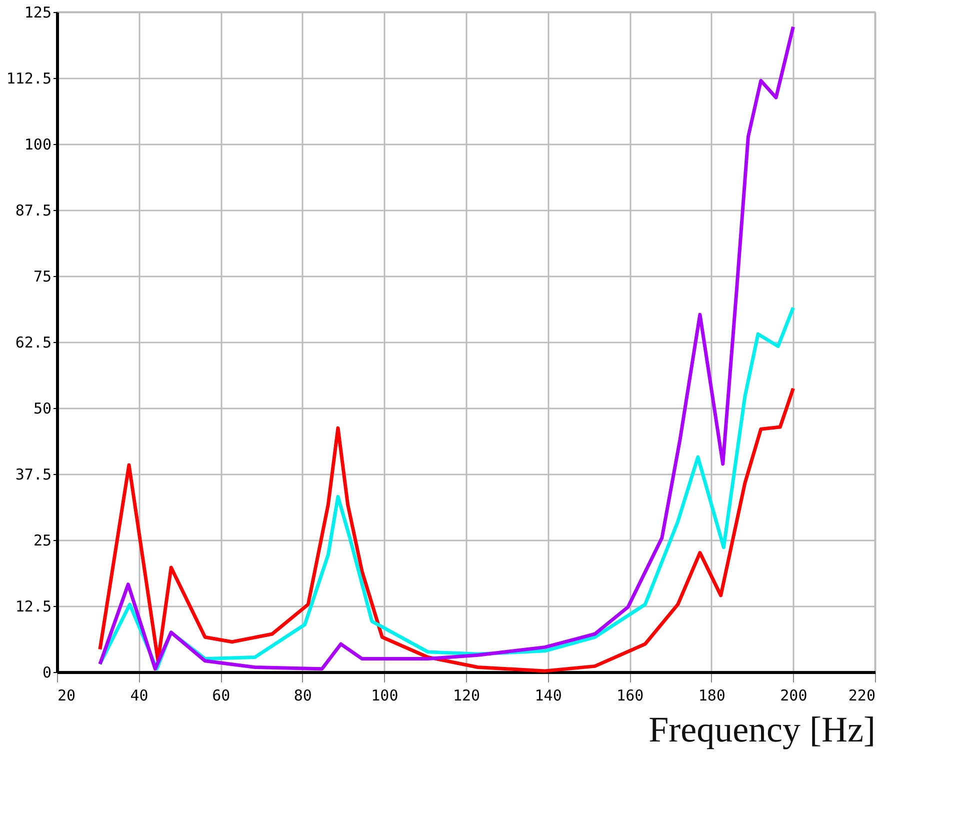 The image size is (954, 825). What do you see at coordinates (712, 695) in the screenshot?
I see `x-tick-label: 180` at bounding box center [712, 695].